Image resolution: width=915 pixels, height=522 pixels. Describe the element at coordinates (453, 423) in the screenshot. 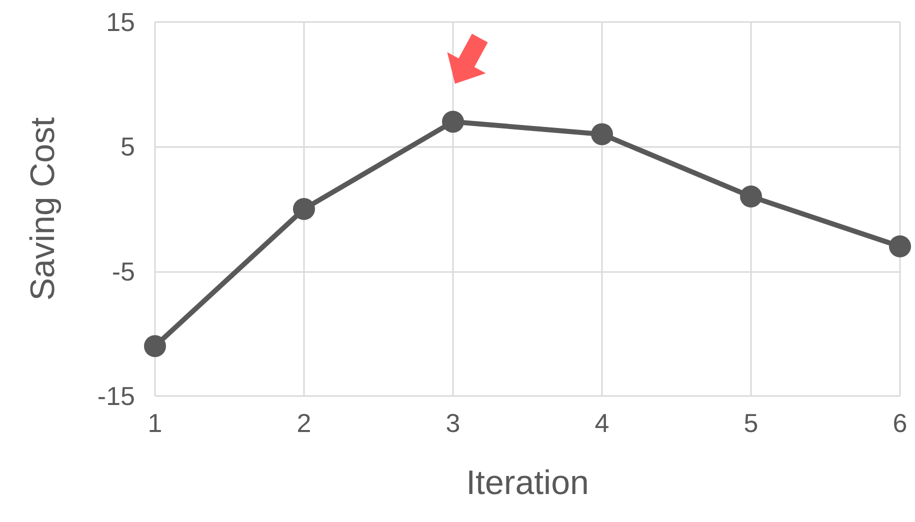

I see `x-tick-label: 3` at that location.